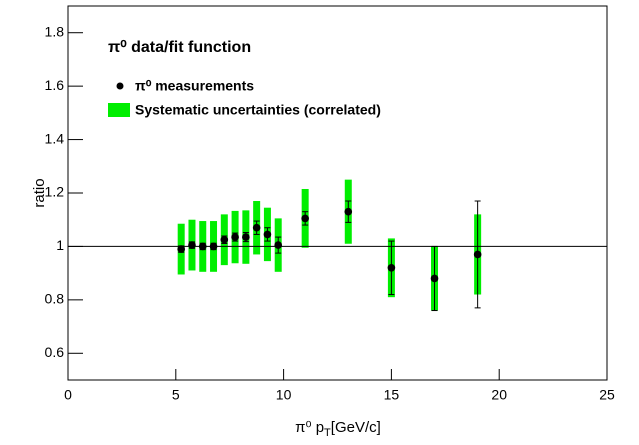 The width and height of the screenshot is (639, 445). Describe the element at coordinates (60, 245) in the screenshot. I see `y-tick-label: 1` at that location.